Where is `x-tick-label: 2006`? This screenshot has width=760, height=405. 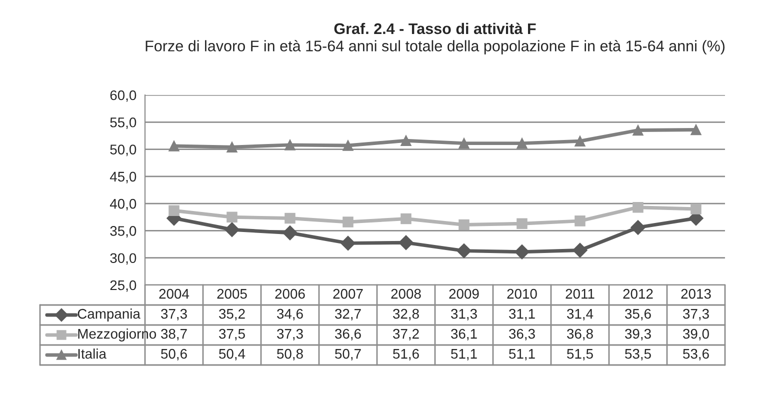 x-tick-label: 2006 is located at coordinates (290, 293).